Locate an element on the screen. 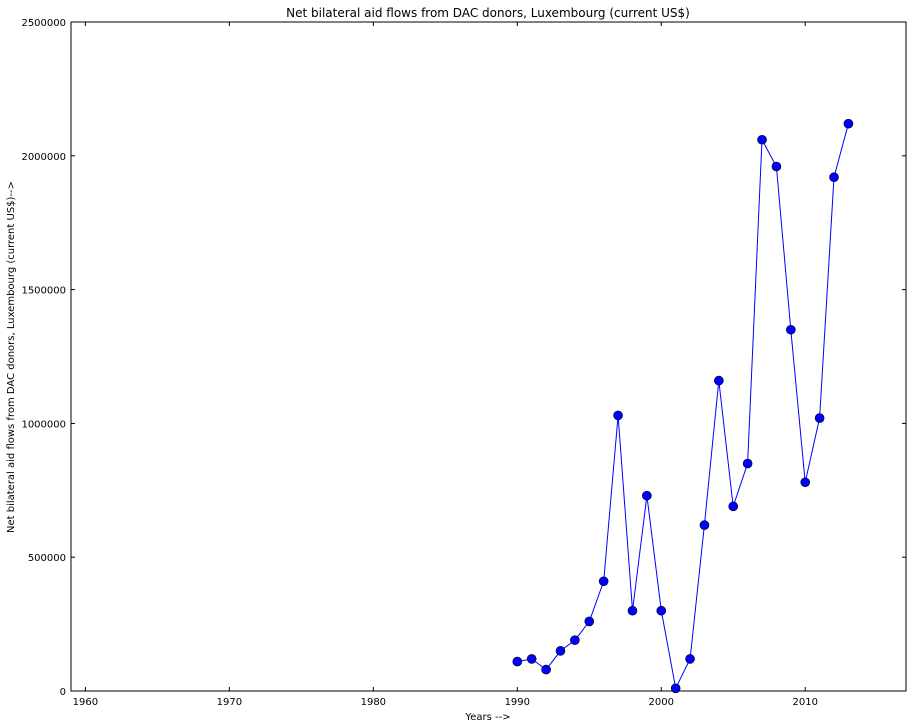 This screenshot has height=728, width=913. x-tick-label: 2010 is located at coordinates (804, 702).